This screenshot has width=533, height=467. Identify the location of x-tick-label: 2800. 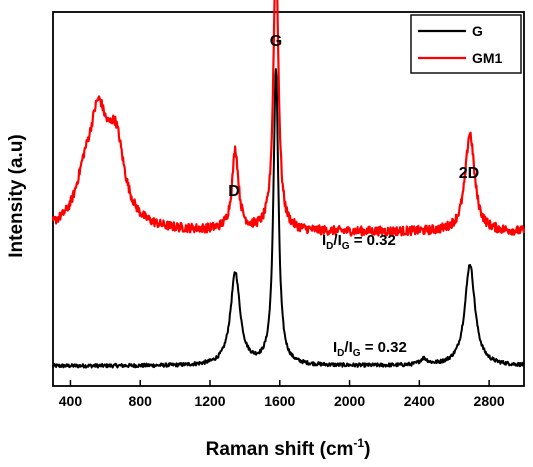
(489, 401).